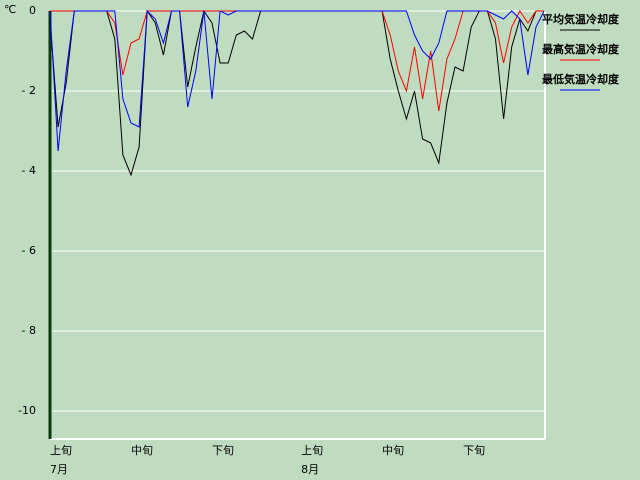  I want to click on legend-label: 最高気温冷却度, so click(581, 49).